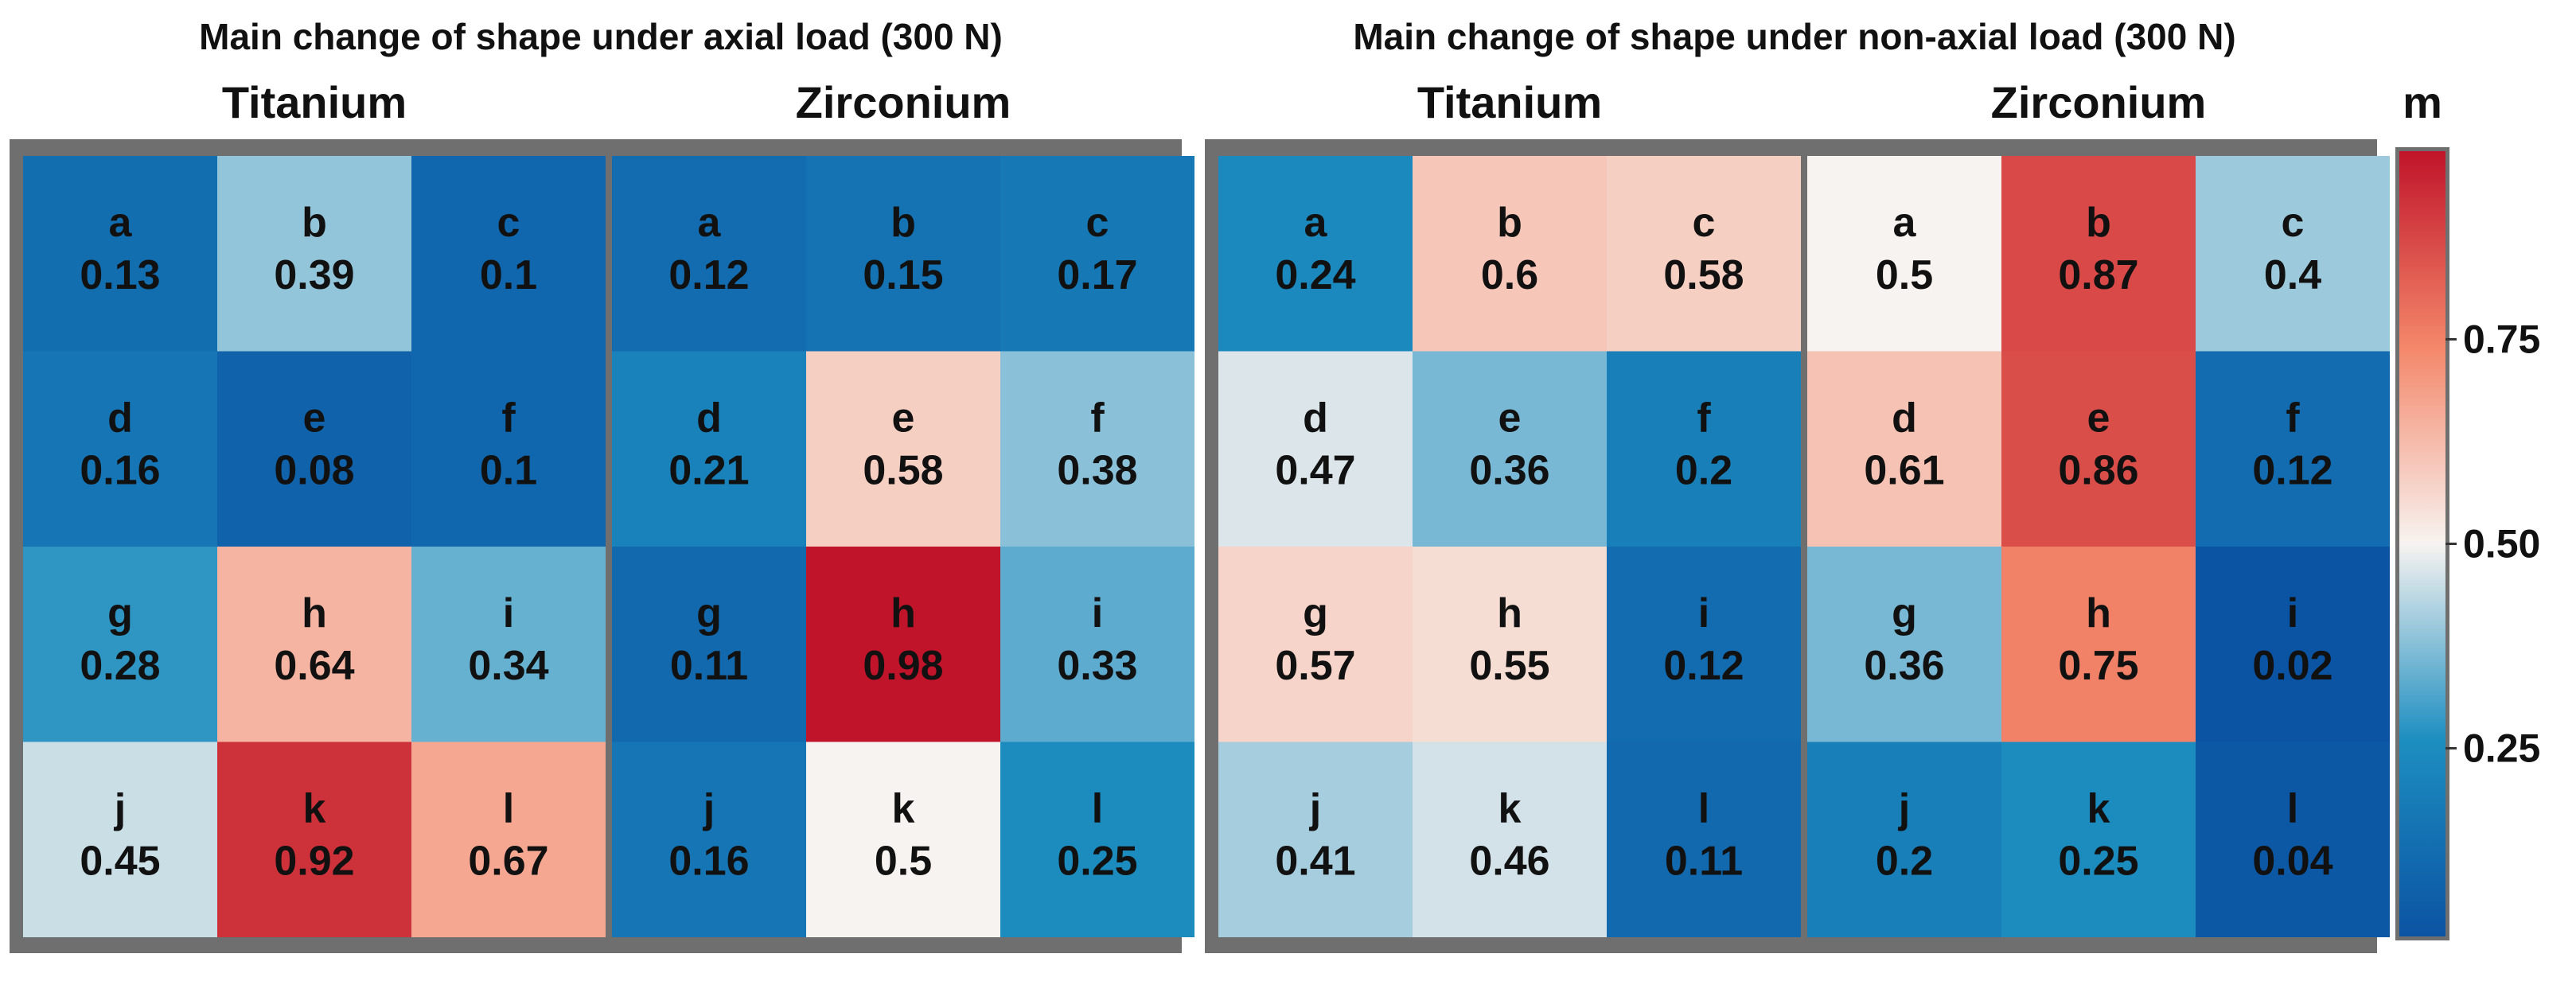  Describe the element at coordinates (1703, 666) in the screenshot. I see `cell-value: 0.12` at that location.